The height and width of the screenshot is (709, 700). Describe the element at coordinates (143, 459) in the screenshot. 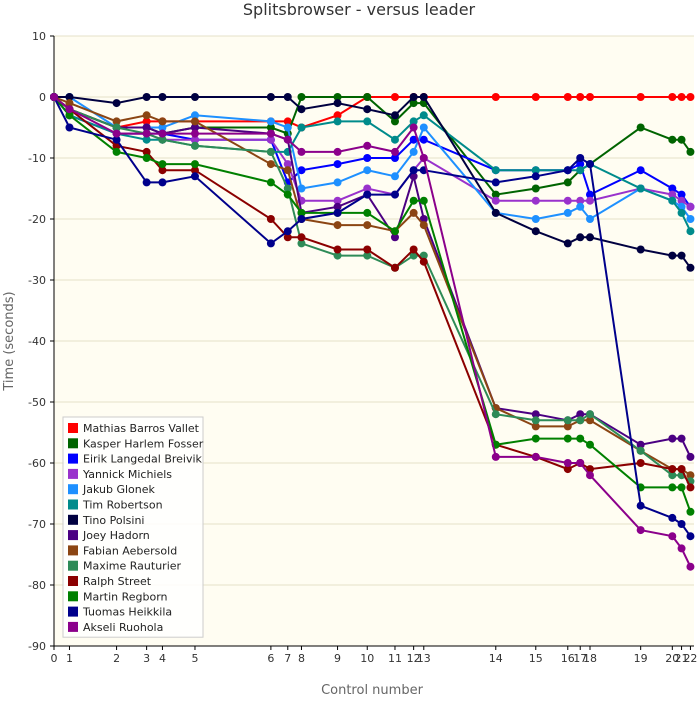

I see `legend-label: Eirik Langedal Breivik` at that location.